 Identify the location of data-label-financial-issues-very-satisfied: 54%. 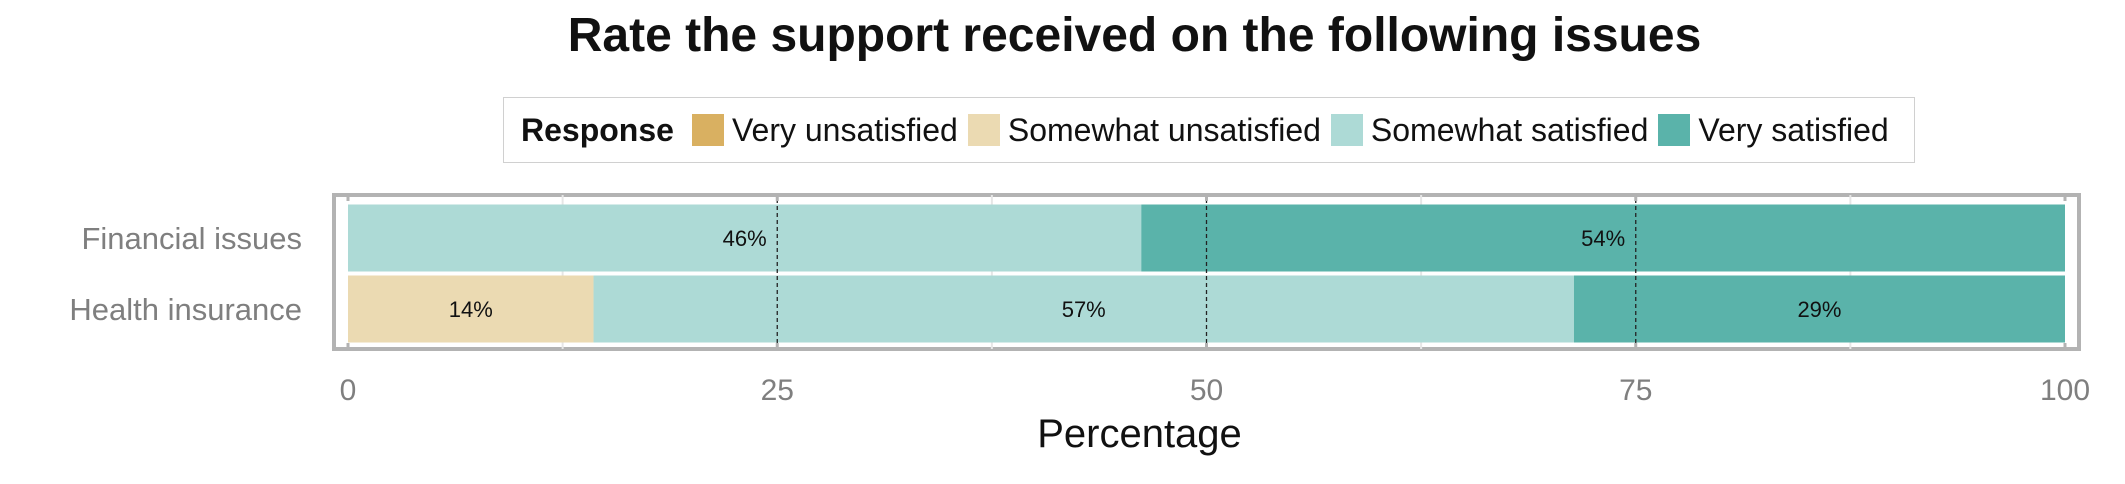
(1603, 238).